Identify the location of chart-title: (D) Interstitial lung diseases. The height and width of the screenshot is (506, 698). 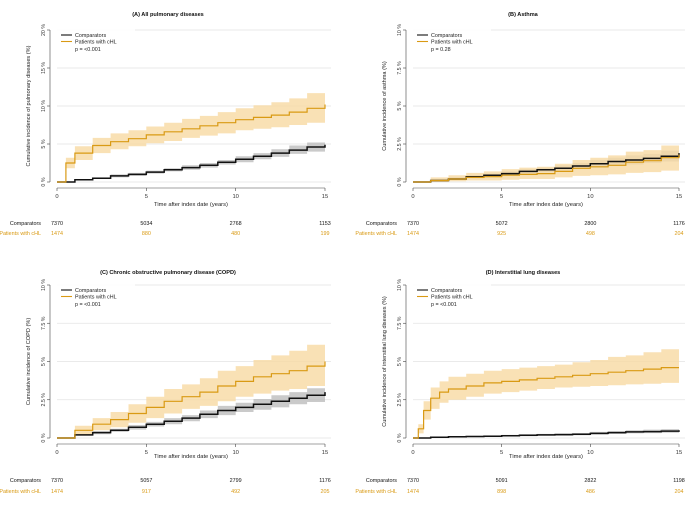
(523, 273).